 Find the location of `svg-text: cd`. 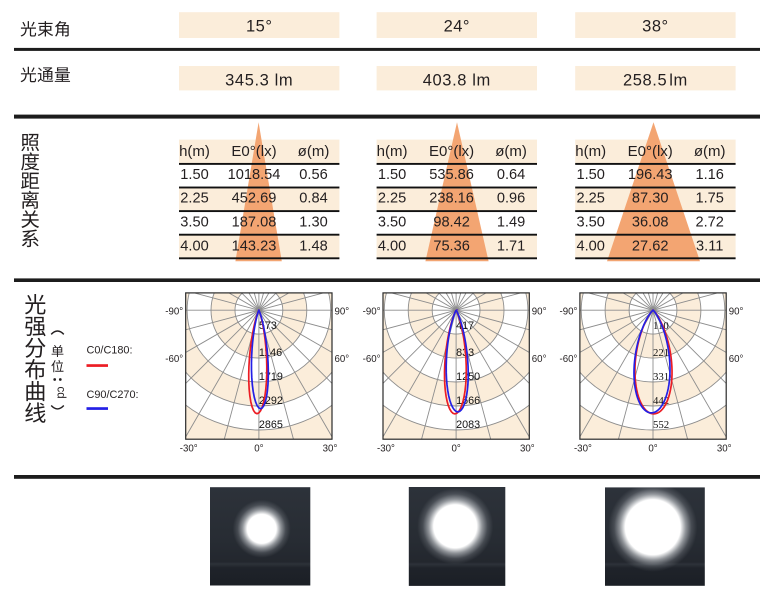

svg-text: cd is located at coordinates (61, 393).